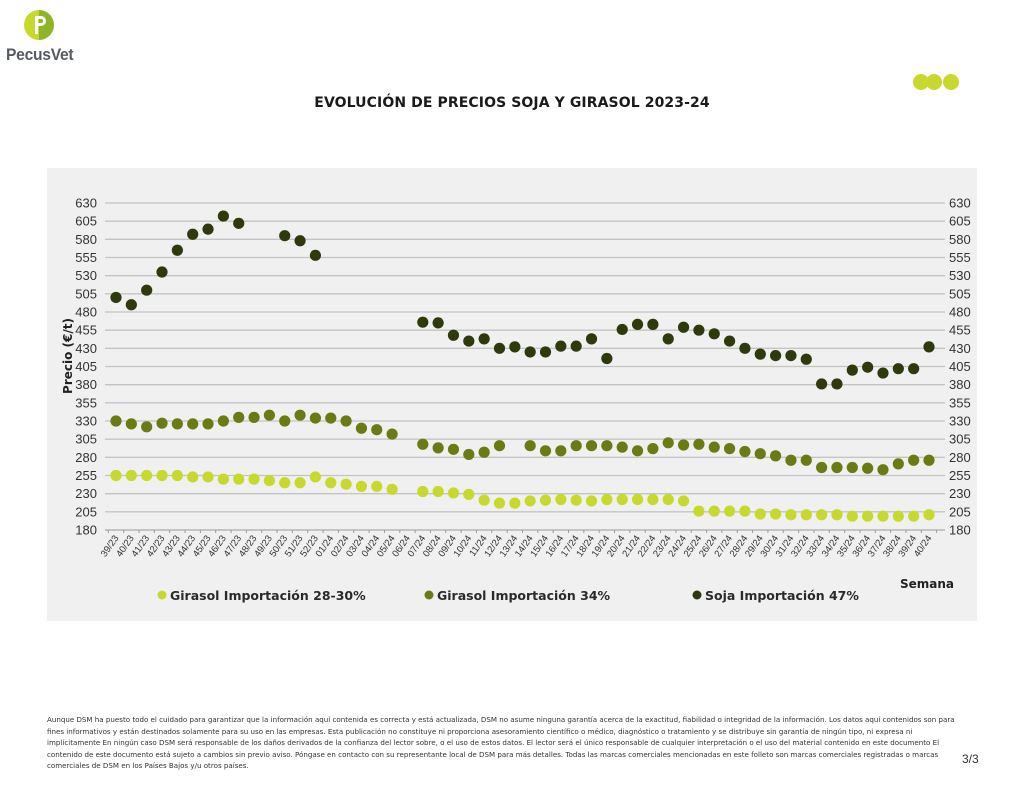 This screenshot has width=1024, height=791. I want to click on y-tick-label: 355, so click(86, 402).